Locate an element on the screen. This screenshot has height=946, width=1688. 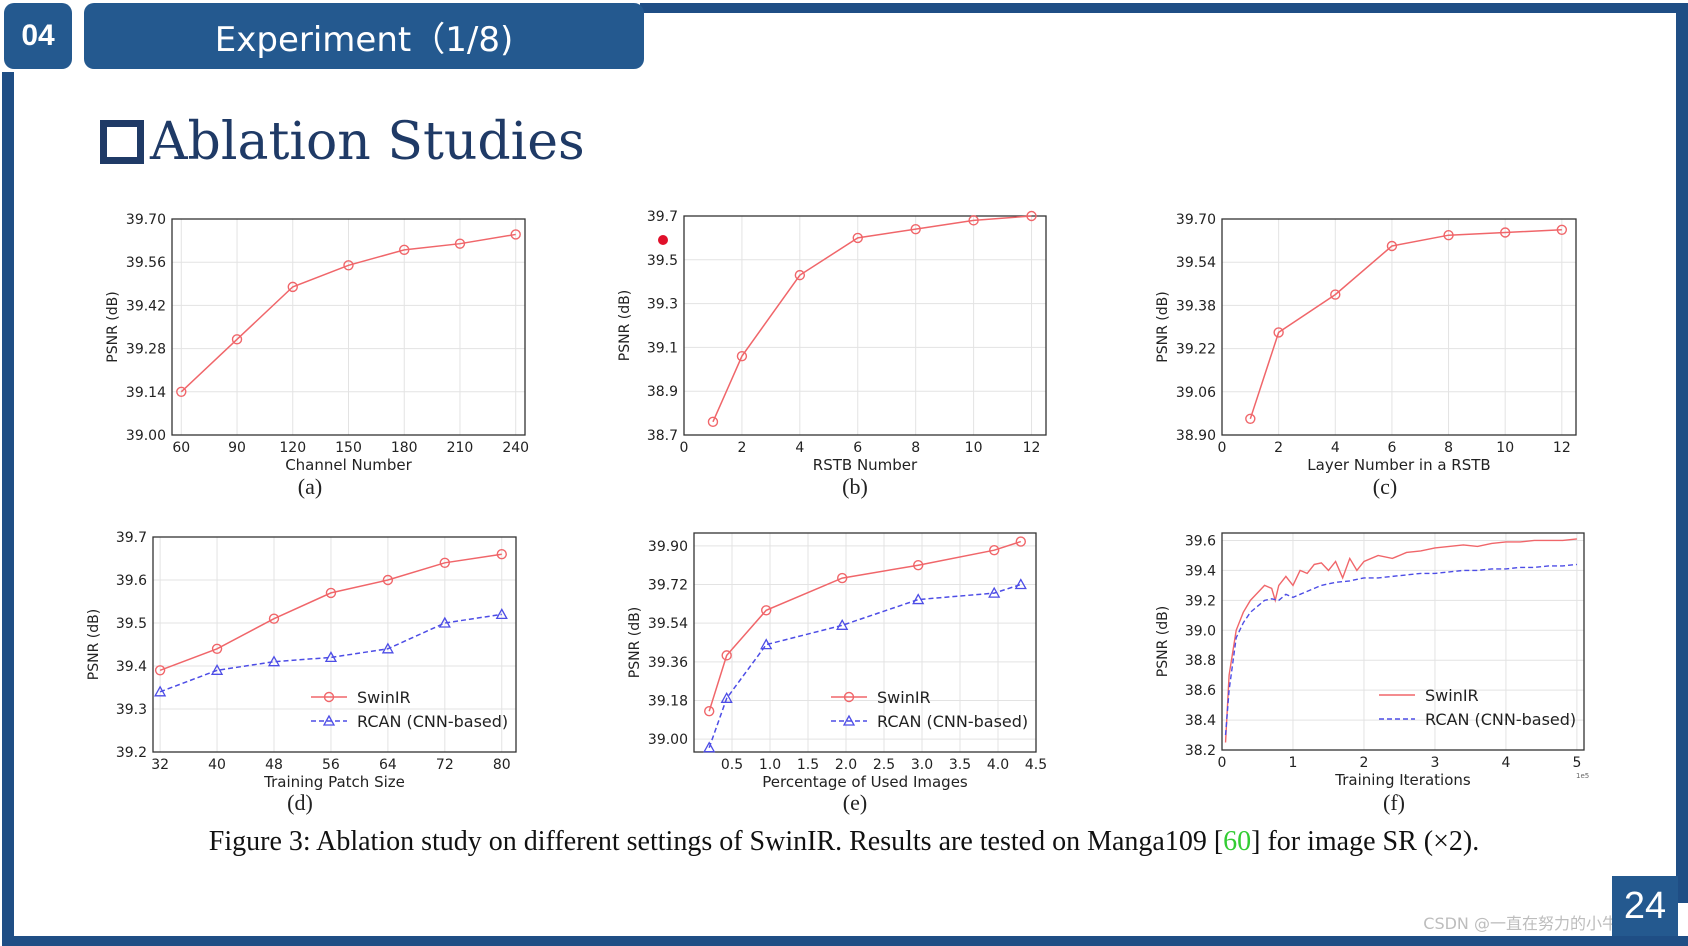
legend-marker-rcan is located at coordinates (849, 720).